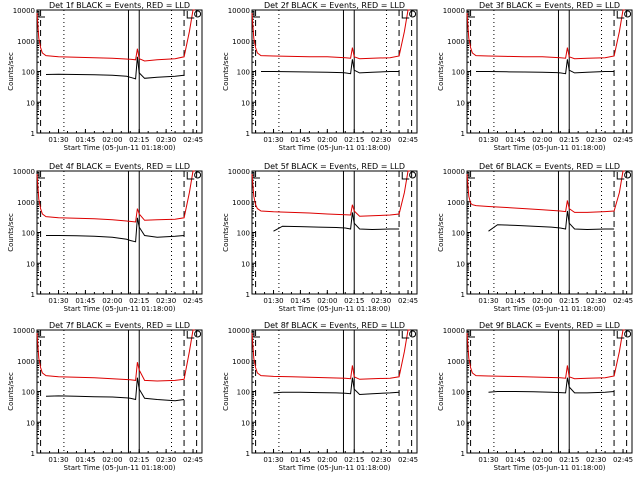 The image size is (640, 480). What do you see at coordinates (119, 5) in the screenshot?
I see `panel-title: Det 1f BLACK = Events, RED = LLD` at bounding box center [119, 5].